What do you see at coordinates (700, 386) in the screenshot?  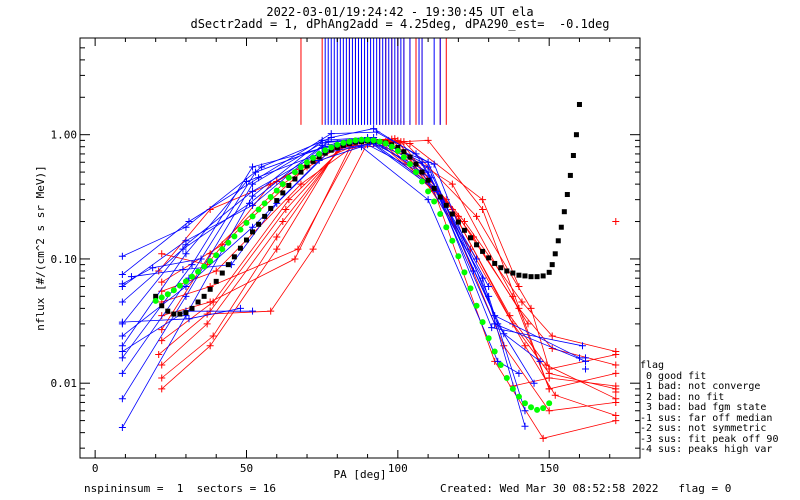 I see `legend-item: 1 bad: not converge` at bounding box center [700, 386].